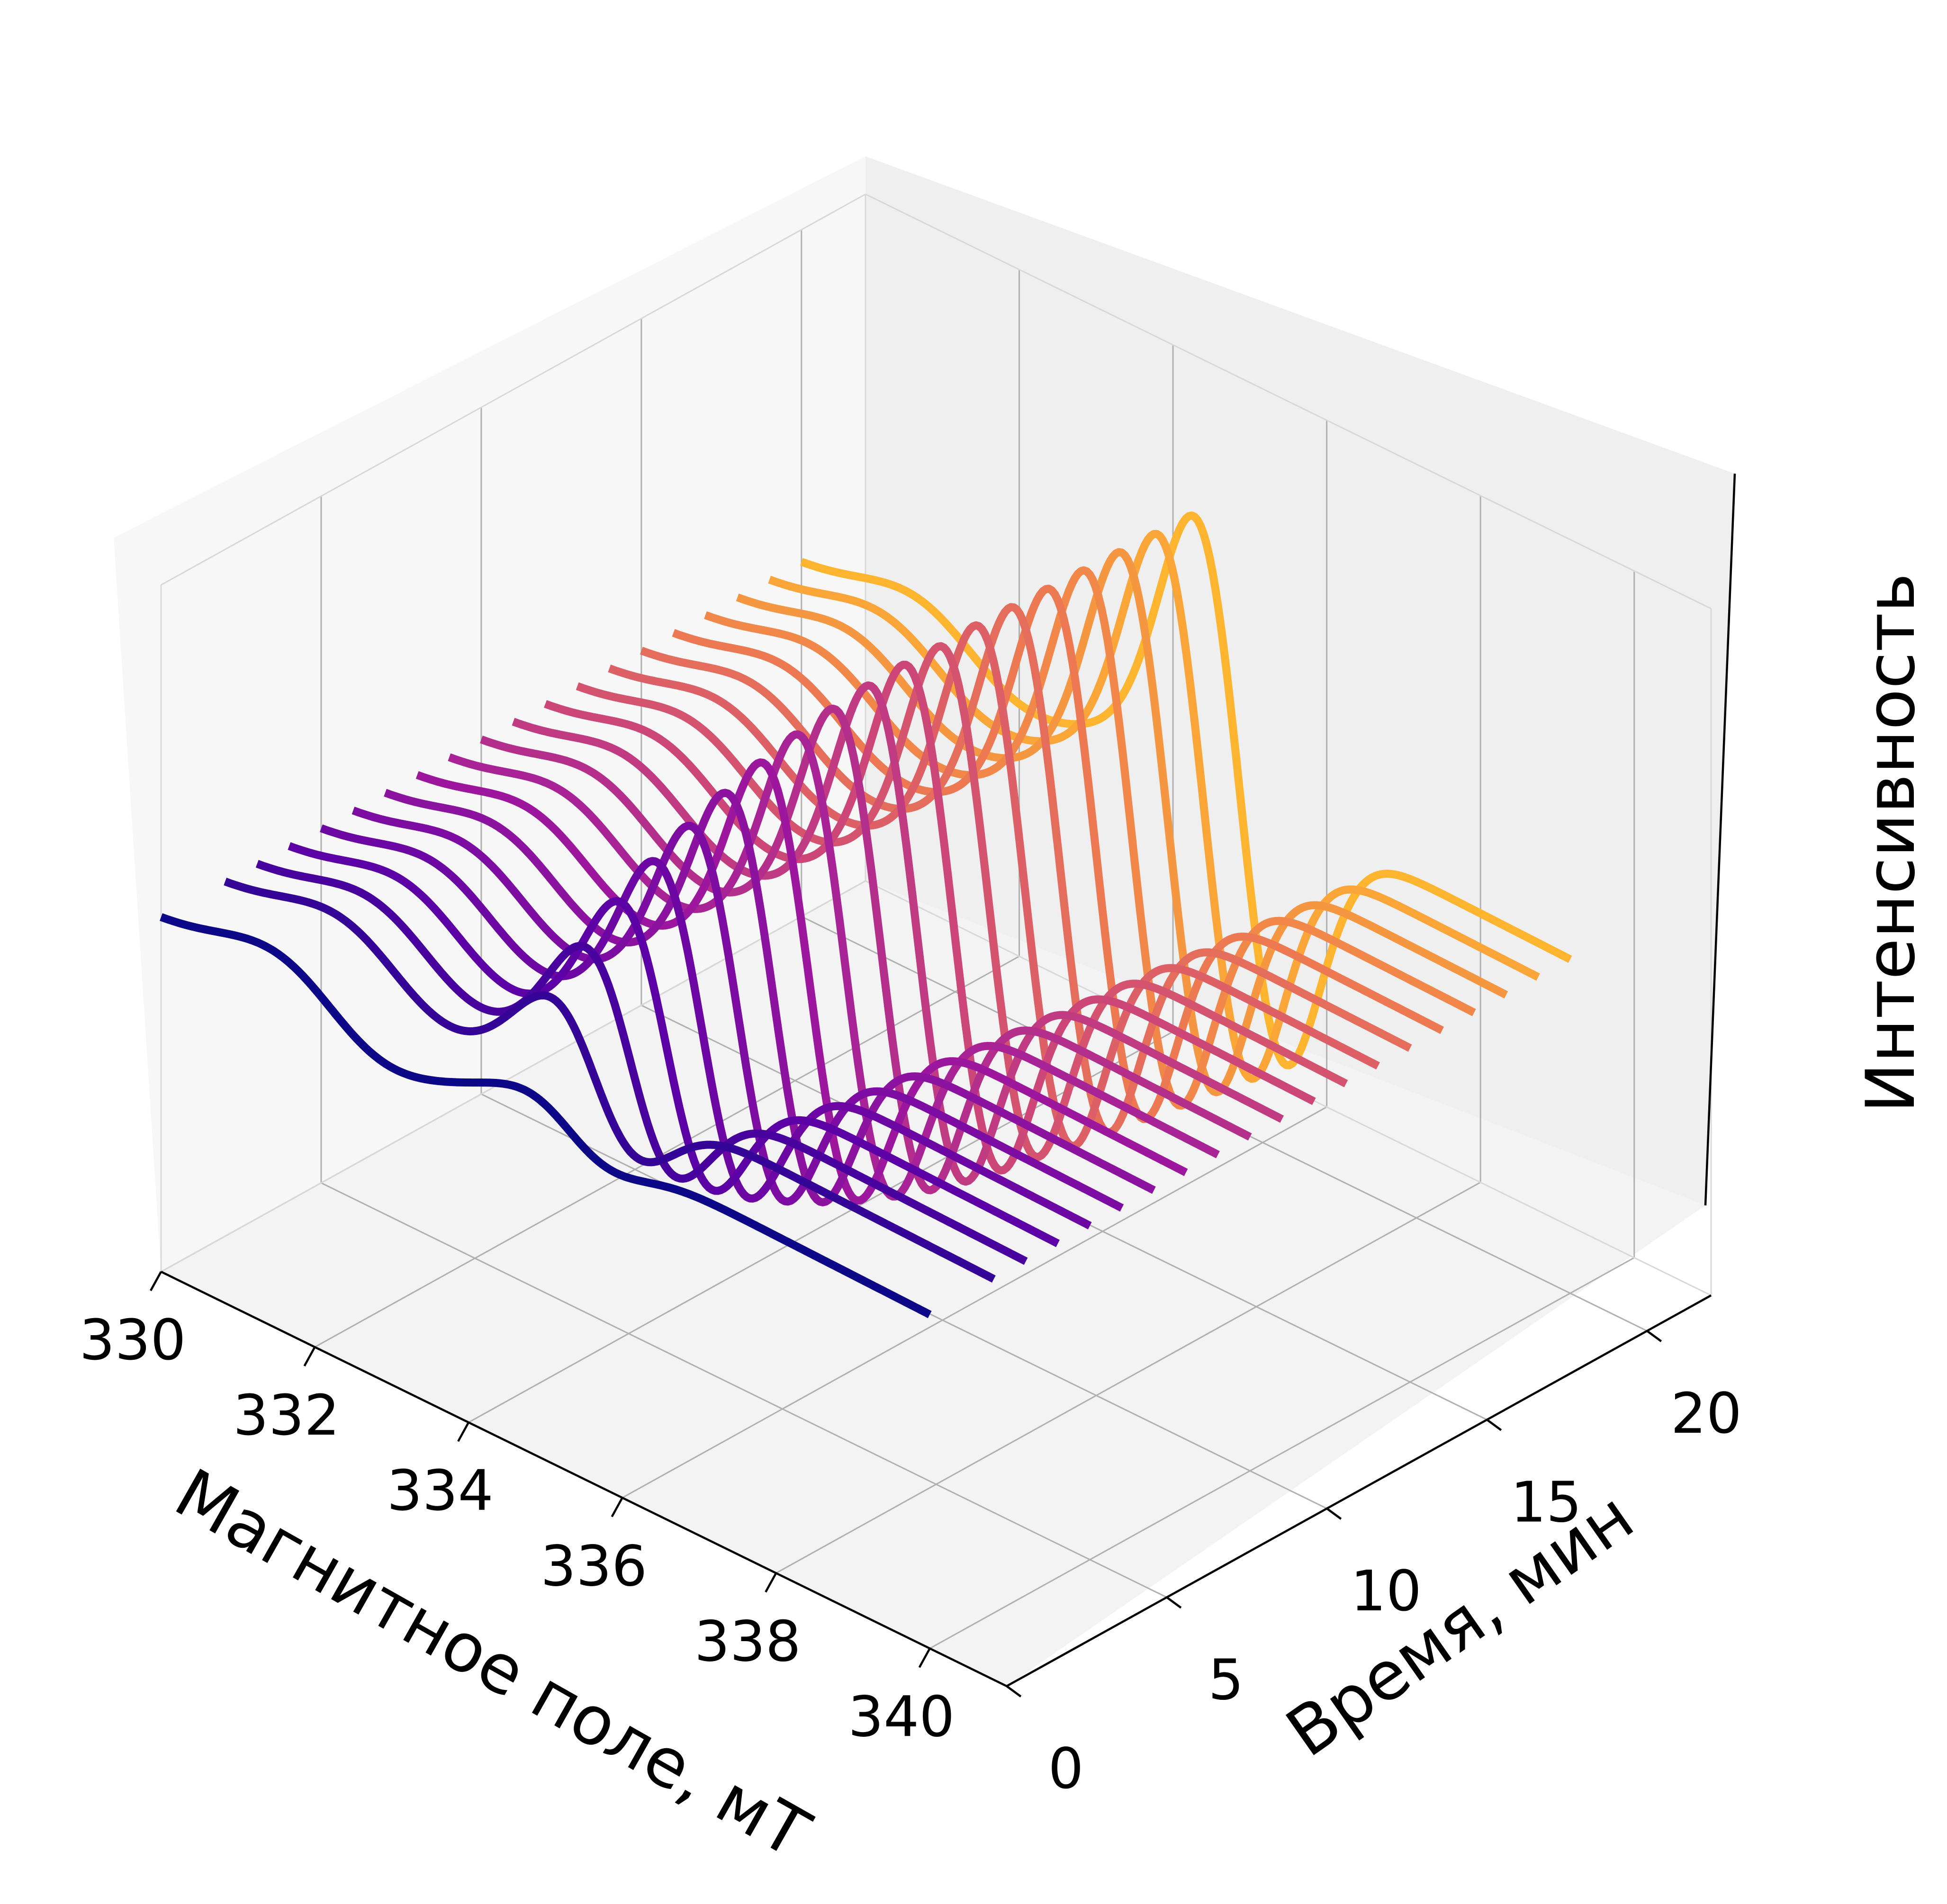 The image size is (1947, 1904). I want to click on z-axis-line, so click(1720, 839).